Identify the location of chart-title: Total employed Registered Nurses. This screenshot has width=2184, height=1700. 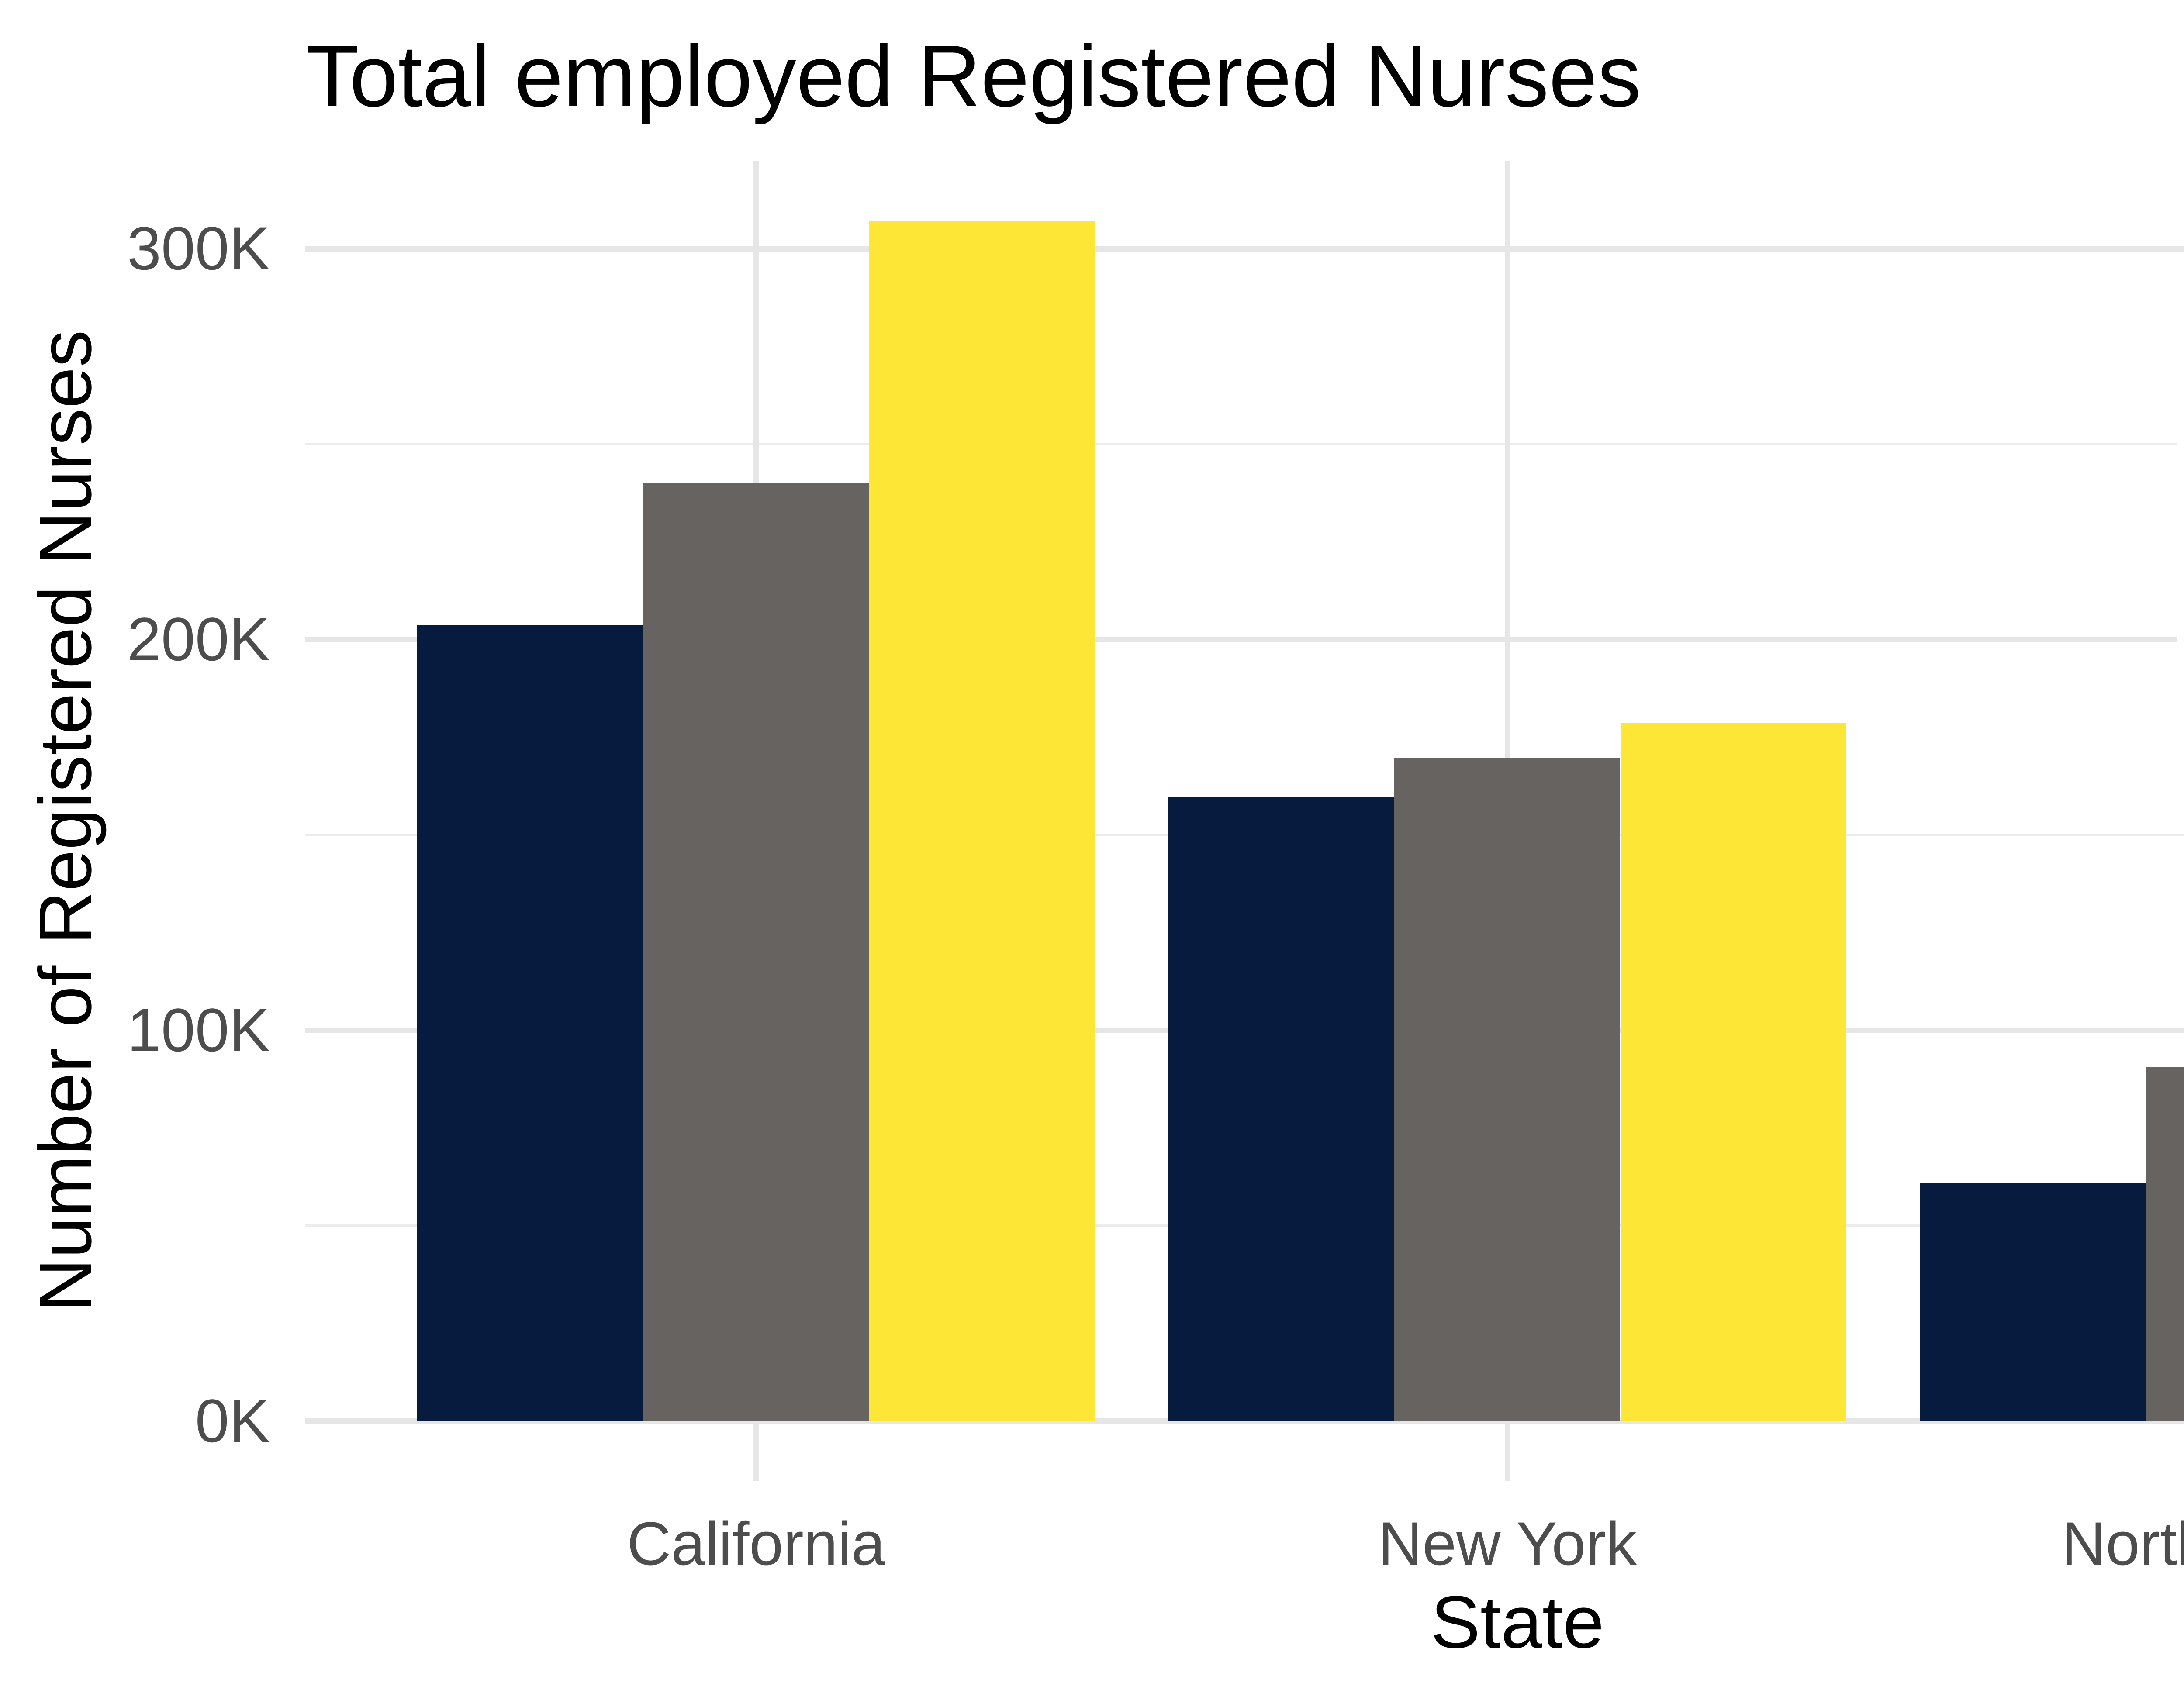
(973, 76).